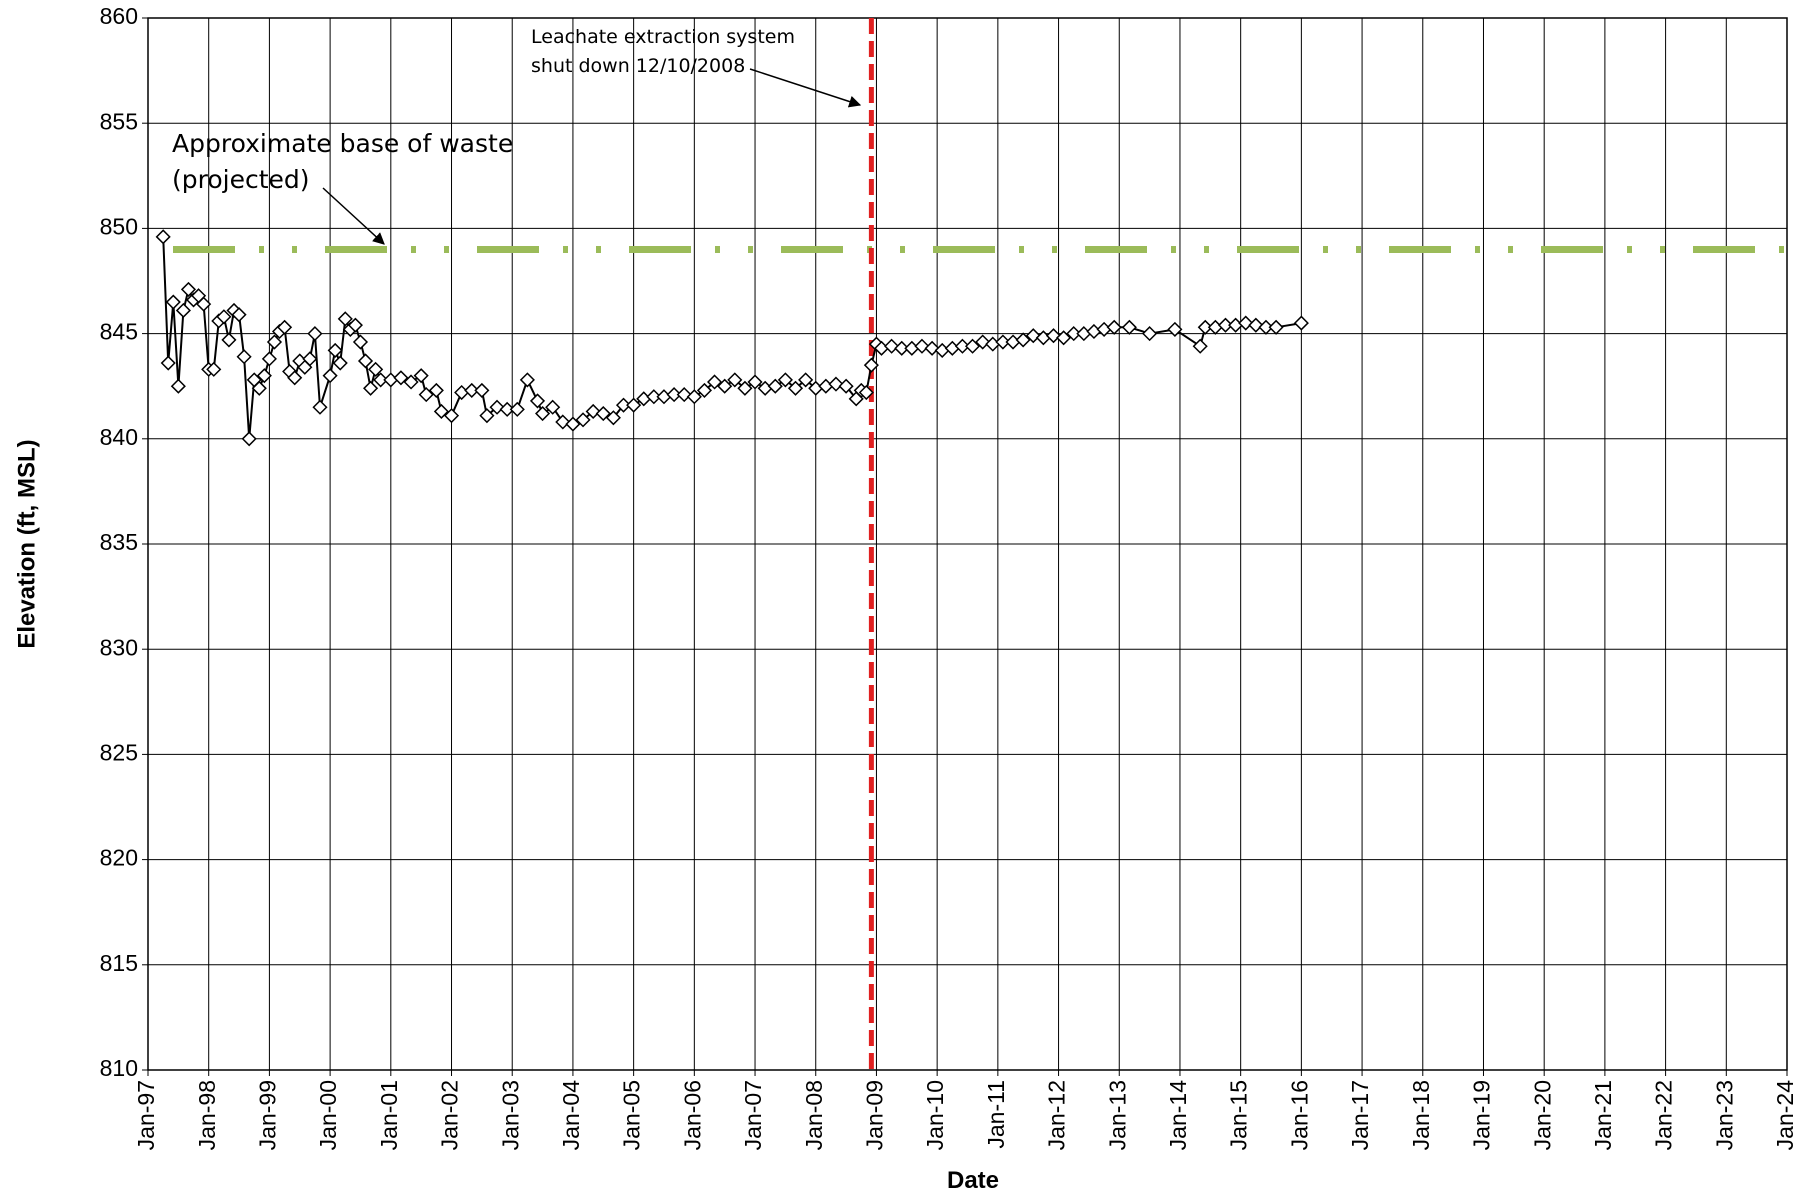  I want to click on x-tick-label: Jan-24, so click(1785, 1115).